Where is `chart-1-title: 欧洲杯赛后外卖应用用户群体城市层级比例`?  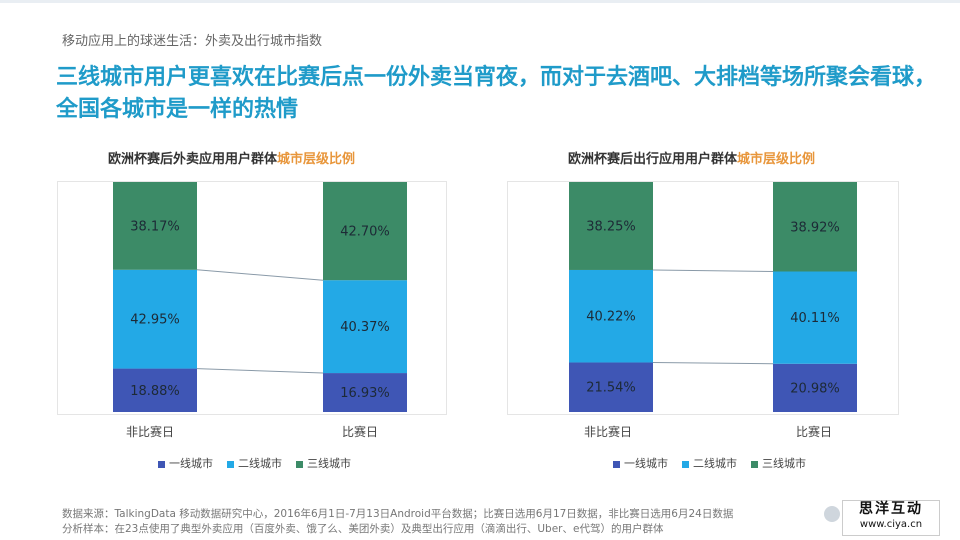
chart-1-title: 欧洲杯赛后外卖应用用户群体城市层级比例 is located at coordinates (231, 157).